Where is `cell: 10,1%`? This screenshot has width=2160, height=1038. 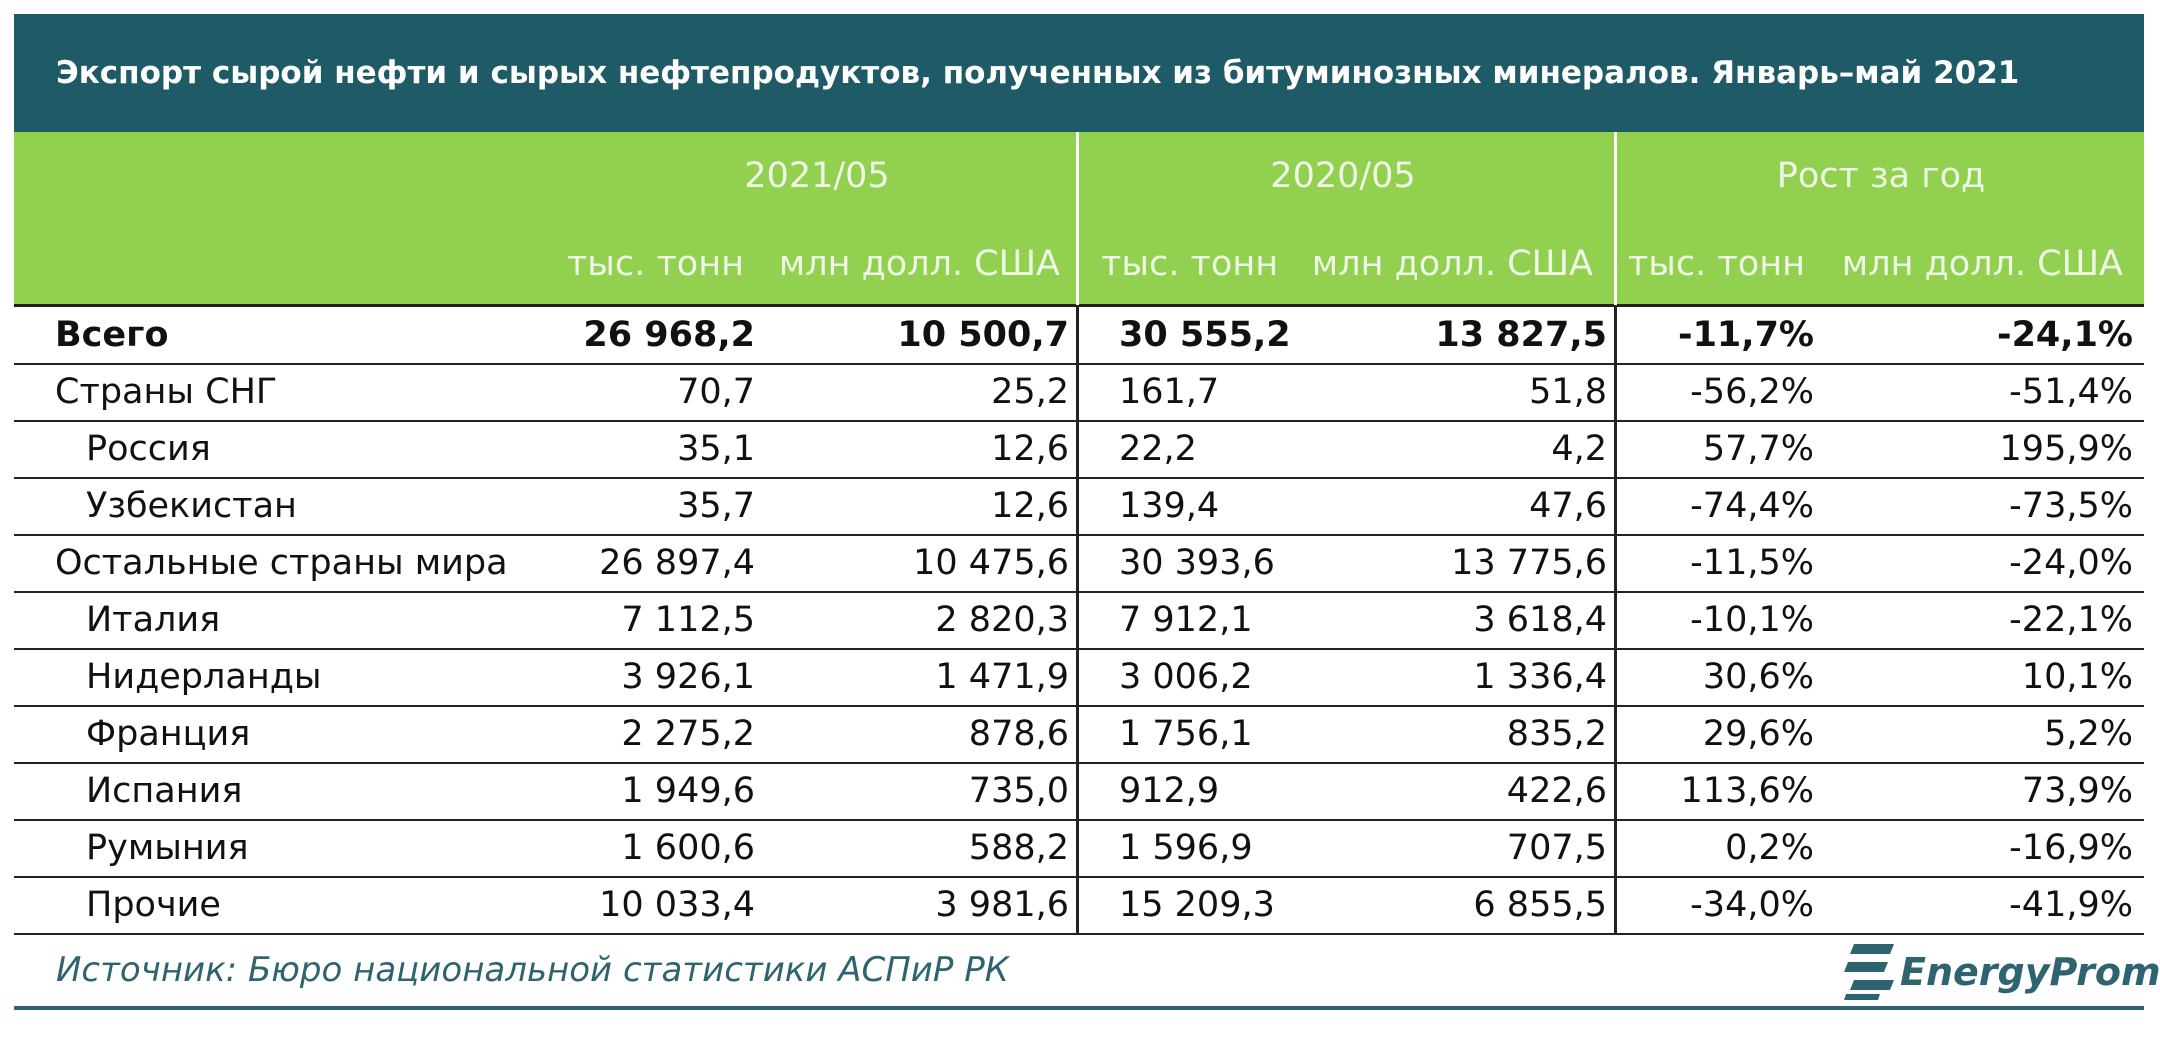
cell: 10,1% is located at coordinates (2077, 677).